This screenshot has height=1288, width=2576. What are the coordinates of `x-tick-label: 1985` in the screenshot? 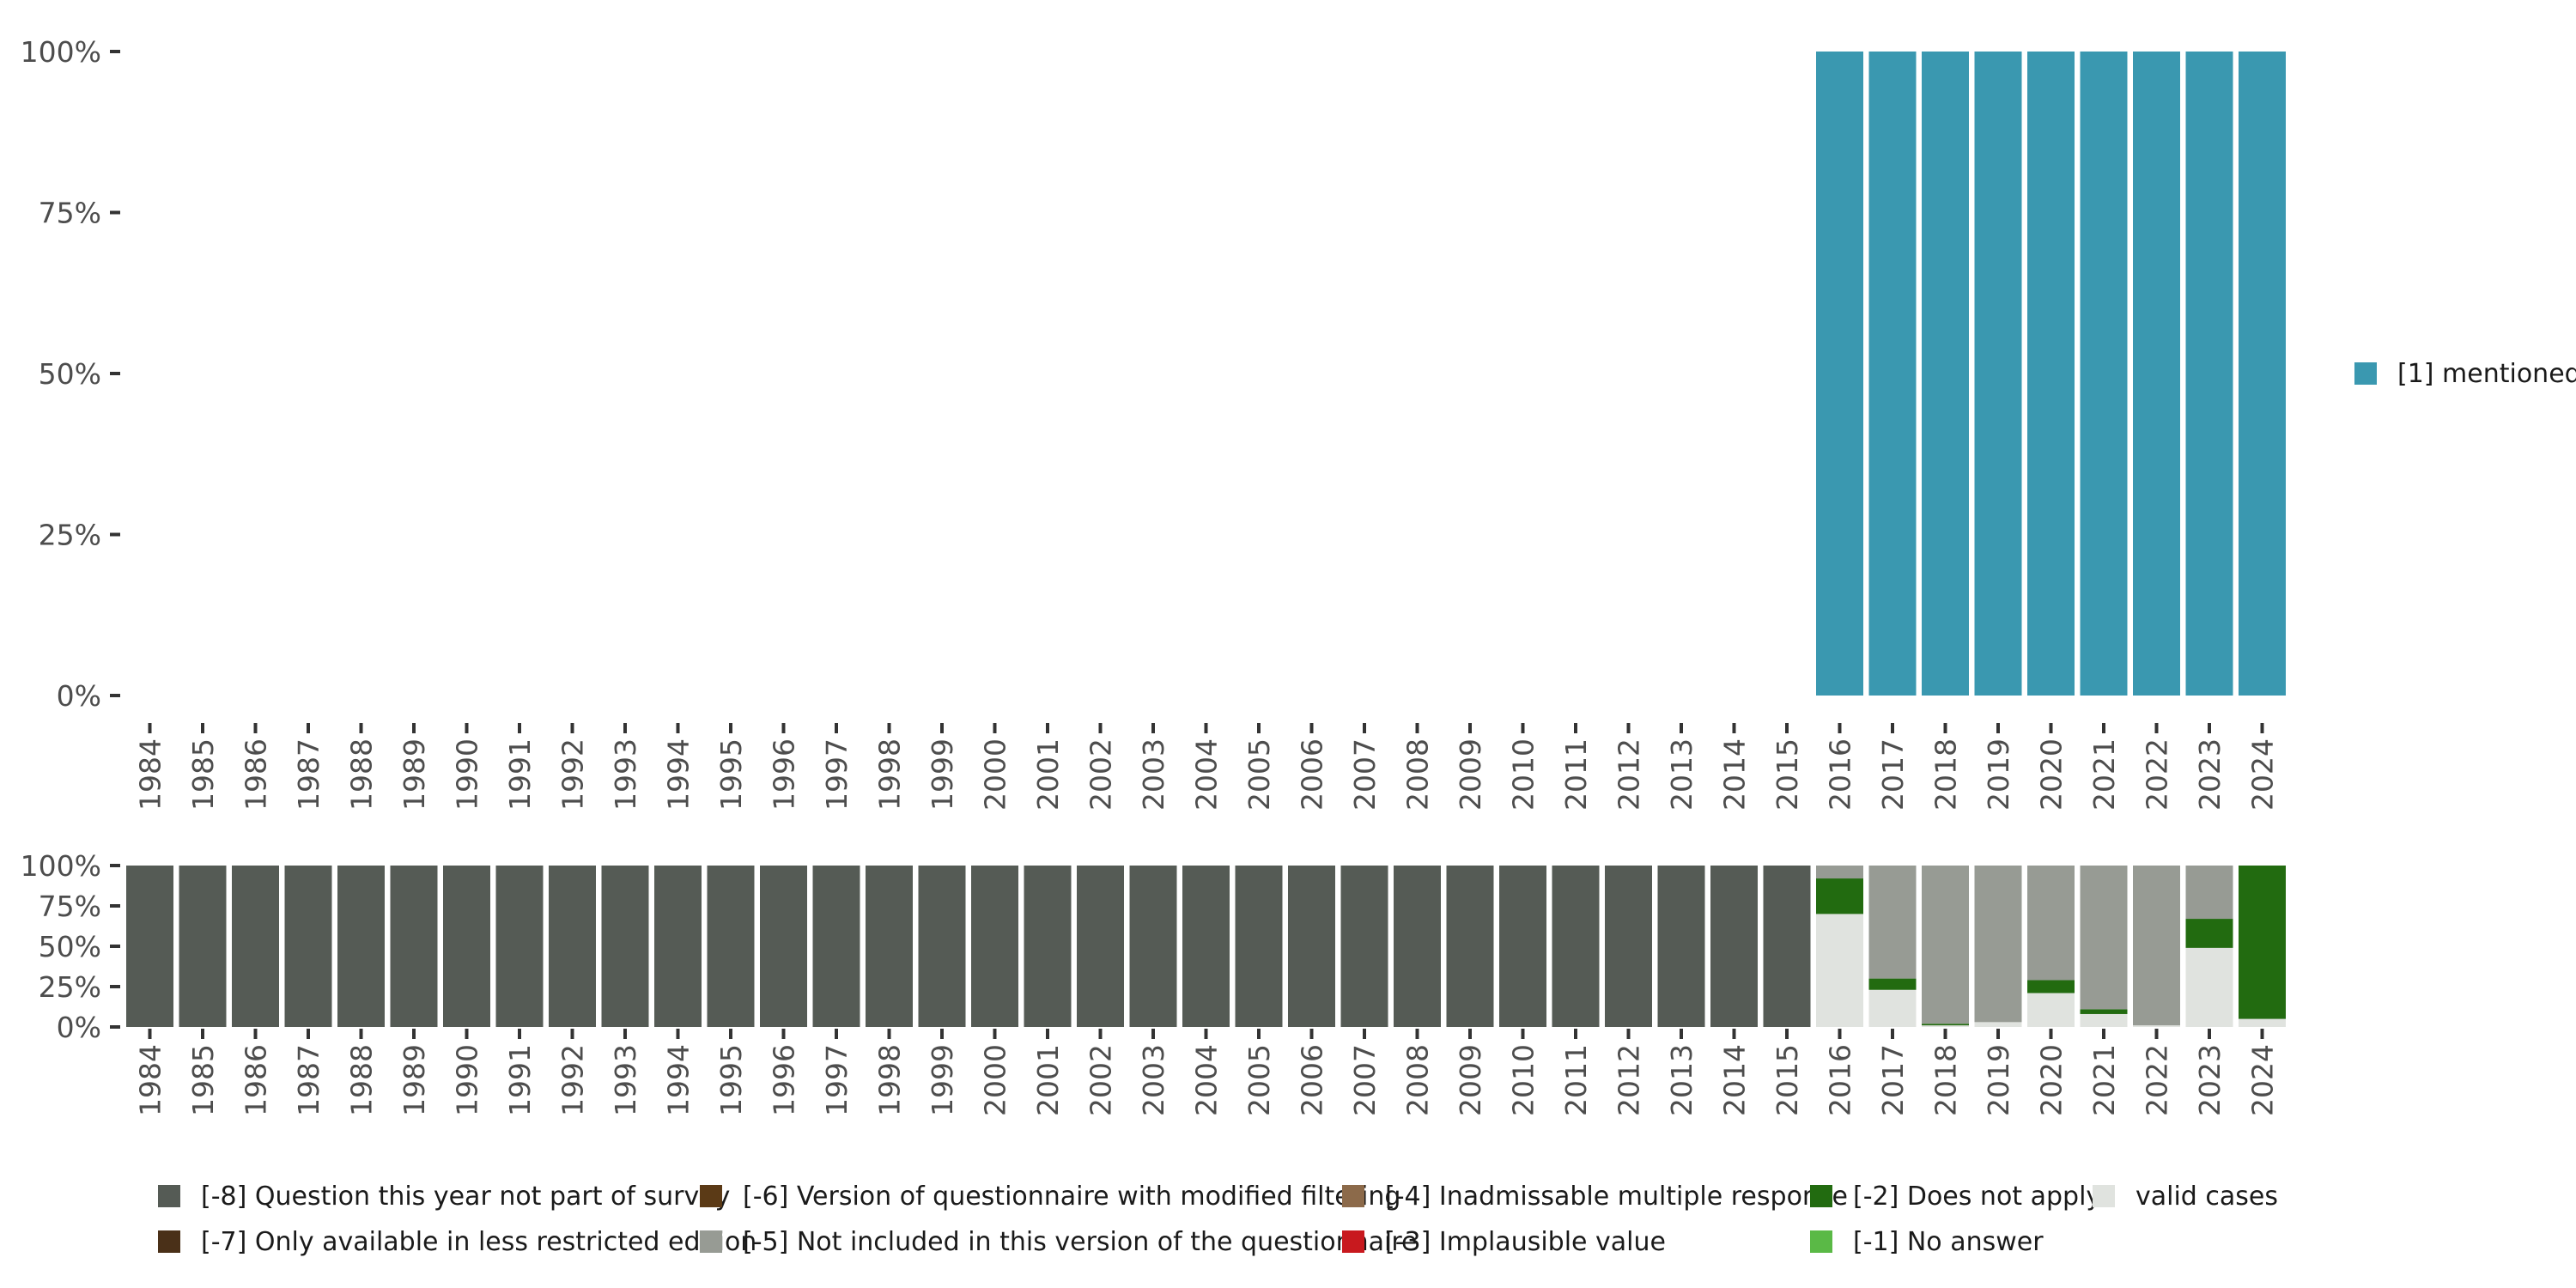 It's located at (203, 1080).